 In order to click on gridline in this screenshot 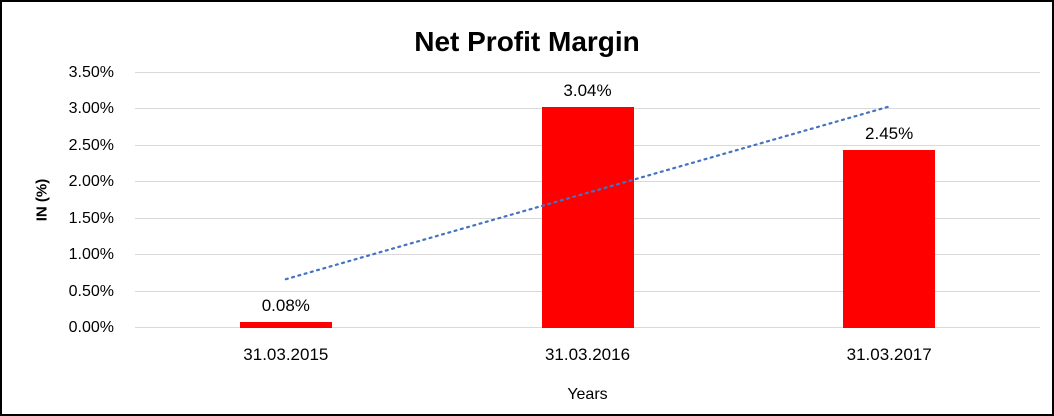, I will do `click(587, 72)`.